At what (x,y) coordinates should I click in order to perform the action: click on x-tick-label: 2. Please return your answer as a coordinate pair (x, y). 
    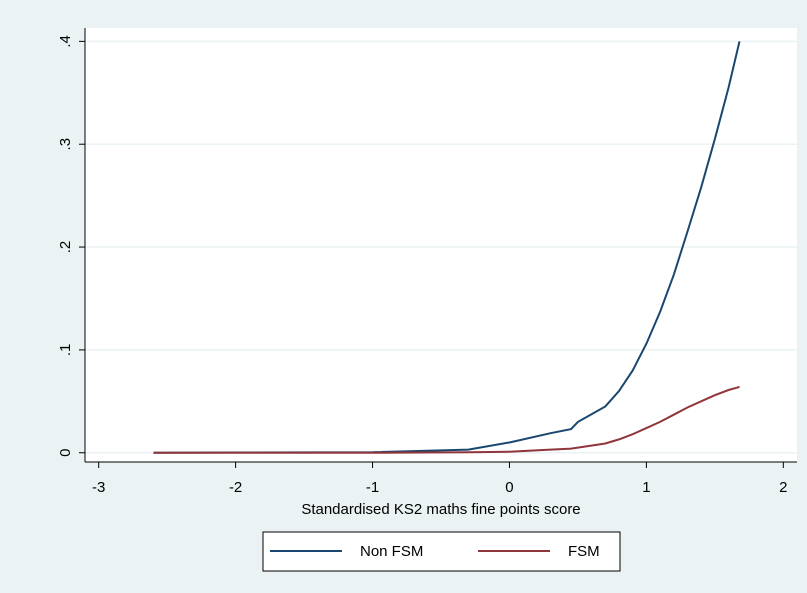
    Looking at the image, I should click on (783, 487).